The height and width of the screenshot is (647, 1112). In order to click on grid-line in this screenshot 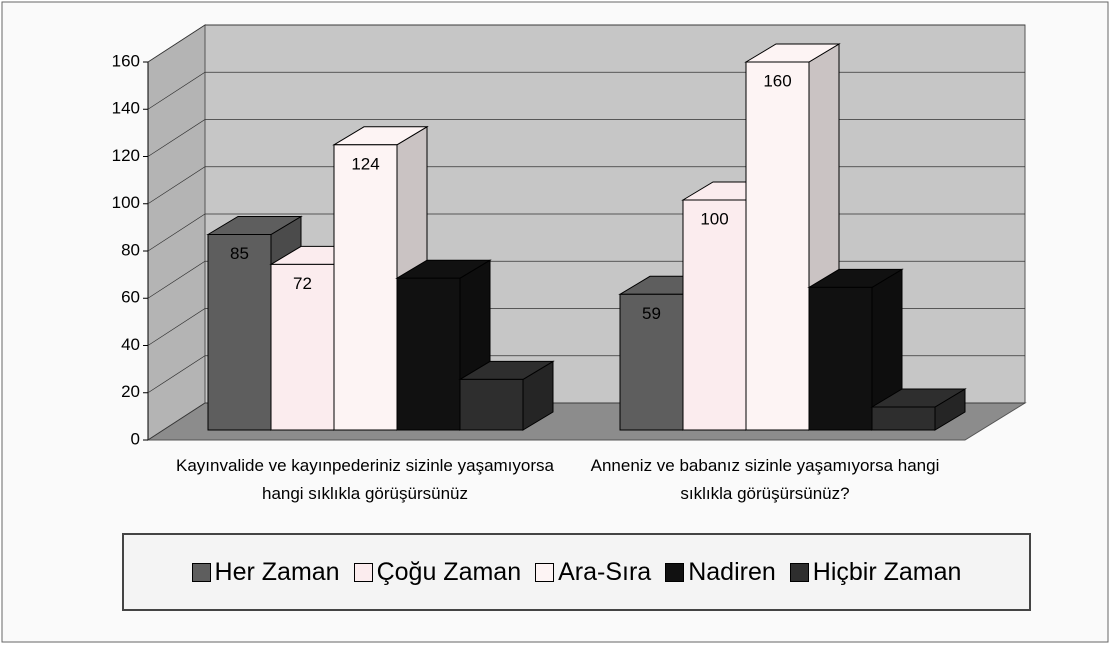, I will do `click(586, 43)`.